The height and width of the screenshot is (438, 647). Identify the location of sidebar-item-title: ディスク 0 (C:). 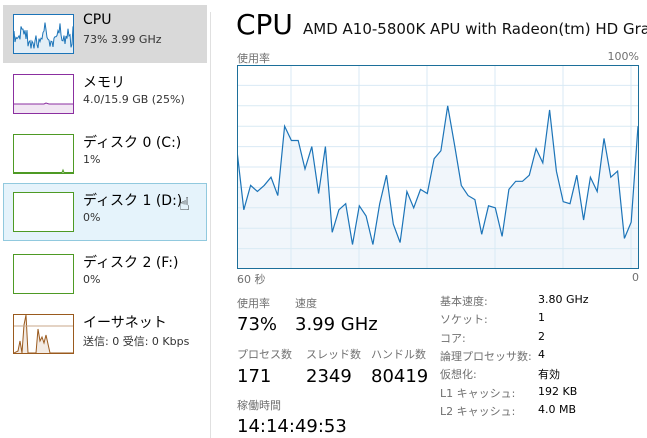
(132, 143).